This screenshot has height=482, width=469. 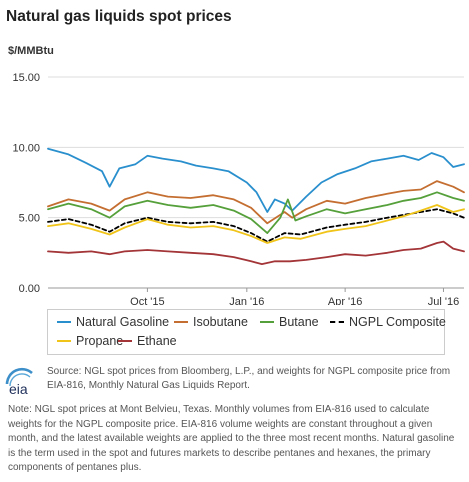 I want to click on series-line-butane, so click(x=256, y=213).